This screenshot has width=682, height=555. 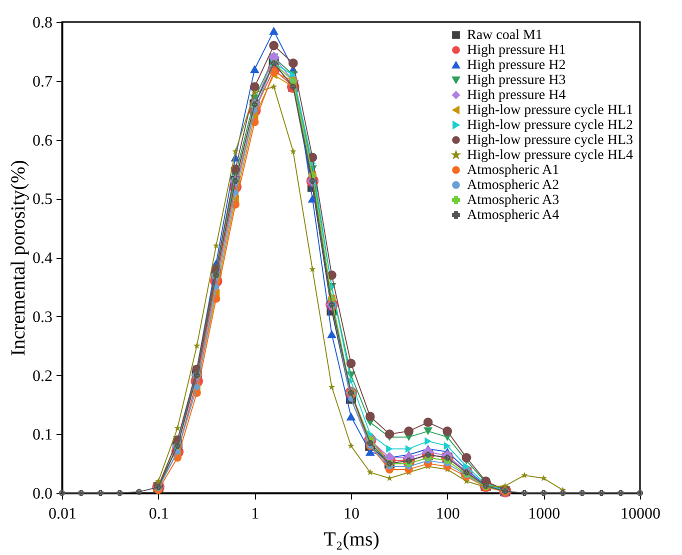 What do you see at coordinates (513, 215) in the screenshot?
I see `legend-label: Atmospheric A4` at bounding box center [513, 215].